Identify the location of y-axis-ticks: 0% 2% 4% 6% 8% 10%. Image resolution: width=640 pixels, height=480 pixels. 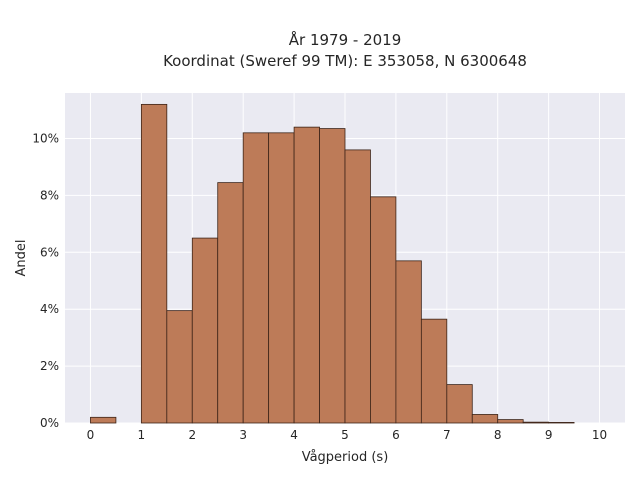
(45, 281).